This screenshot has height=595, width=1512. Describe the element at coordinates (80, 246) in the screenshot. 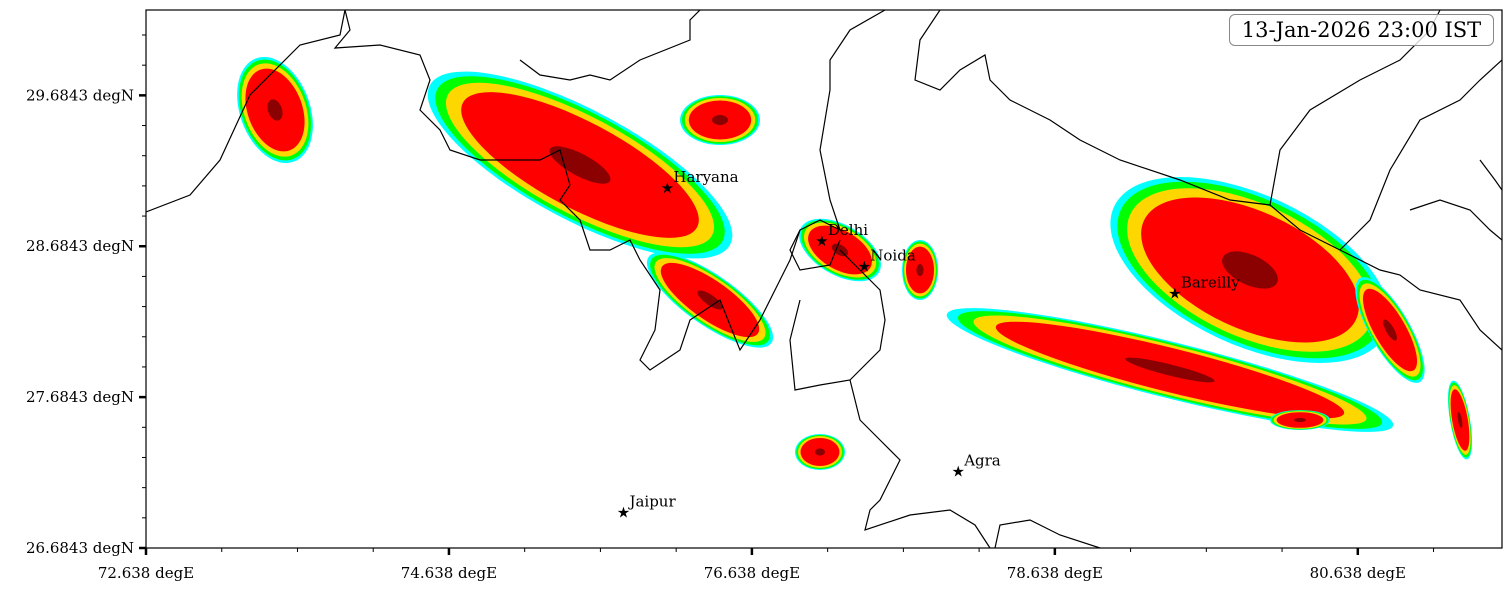

I see `y-tick-label: 28.6843 degN` at that location.